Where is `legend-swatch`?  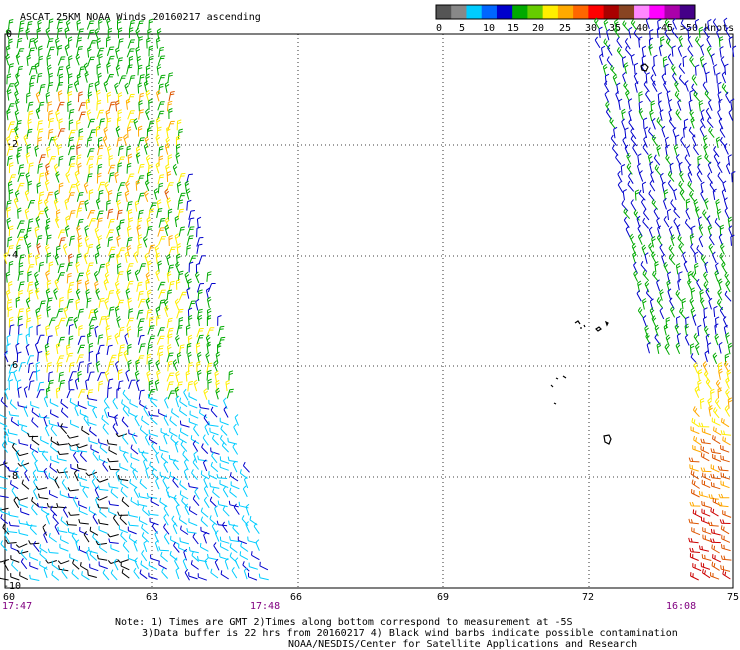 legend-swatch is located at coordinates (642, 12).